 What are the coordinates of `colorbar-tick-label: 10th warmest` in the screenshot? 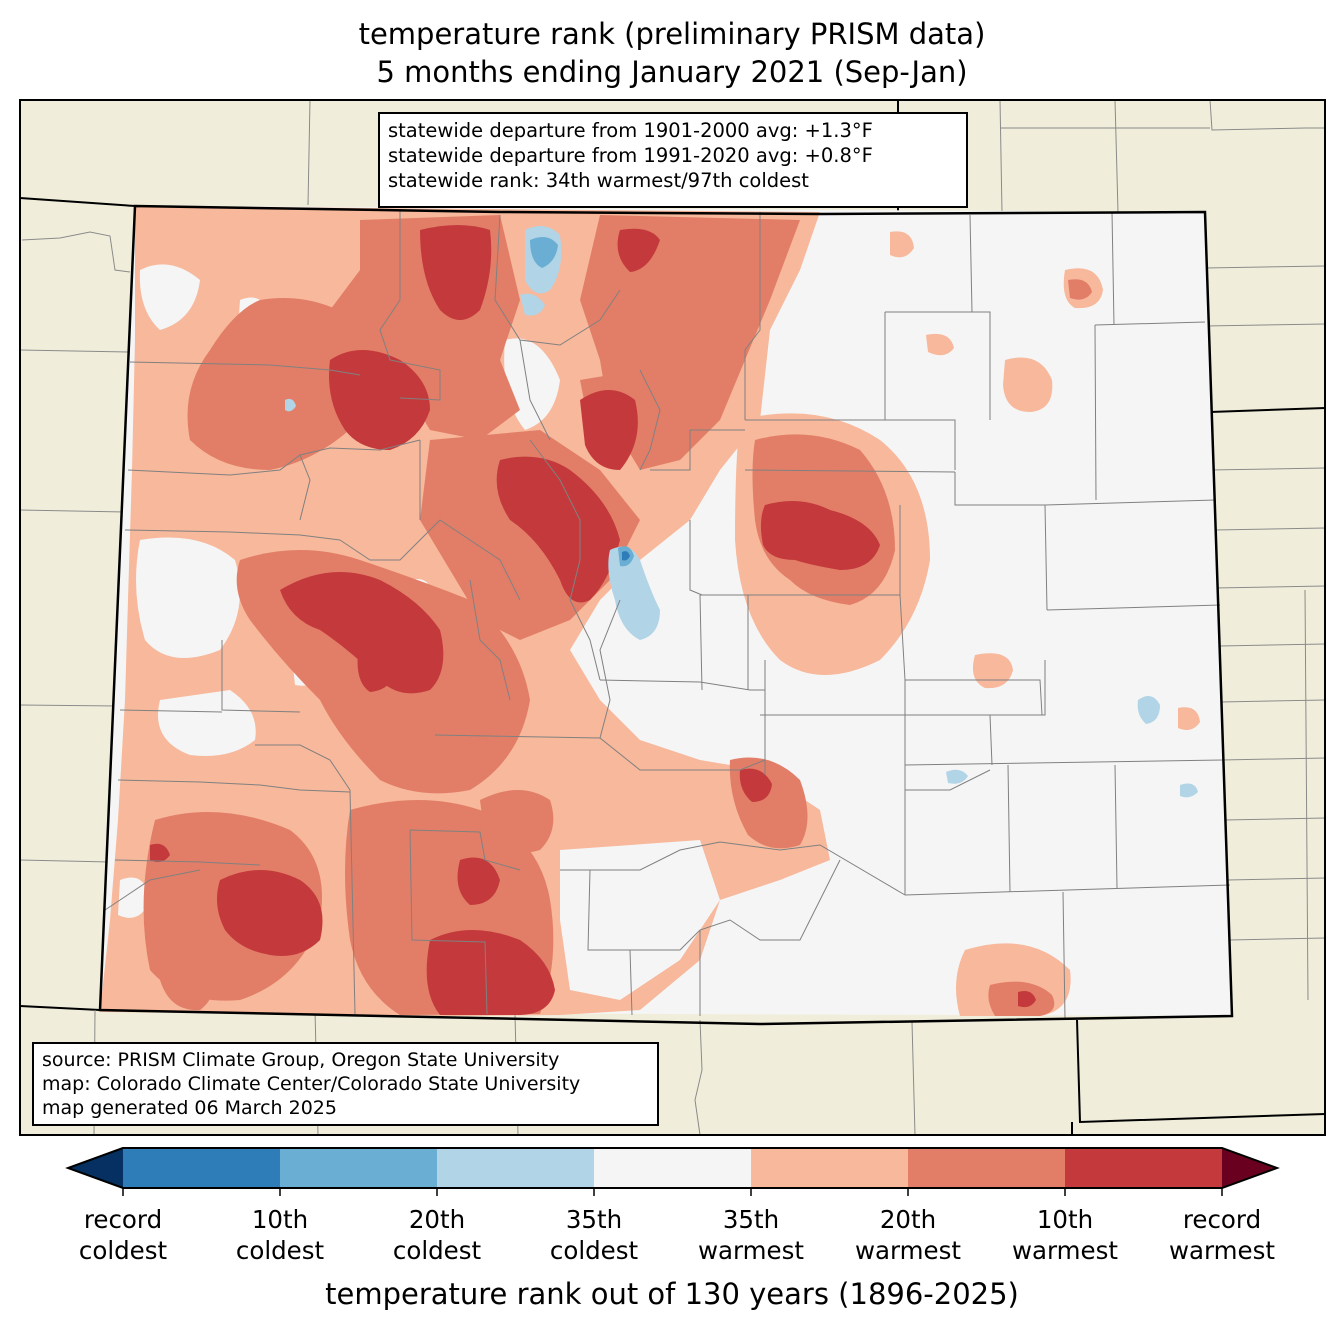 It's located at (1065, 1235).